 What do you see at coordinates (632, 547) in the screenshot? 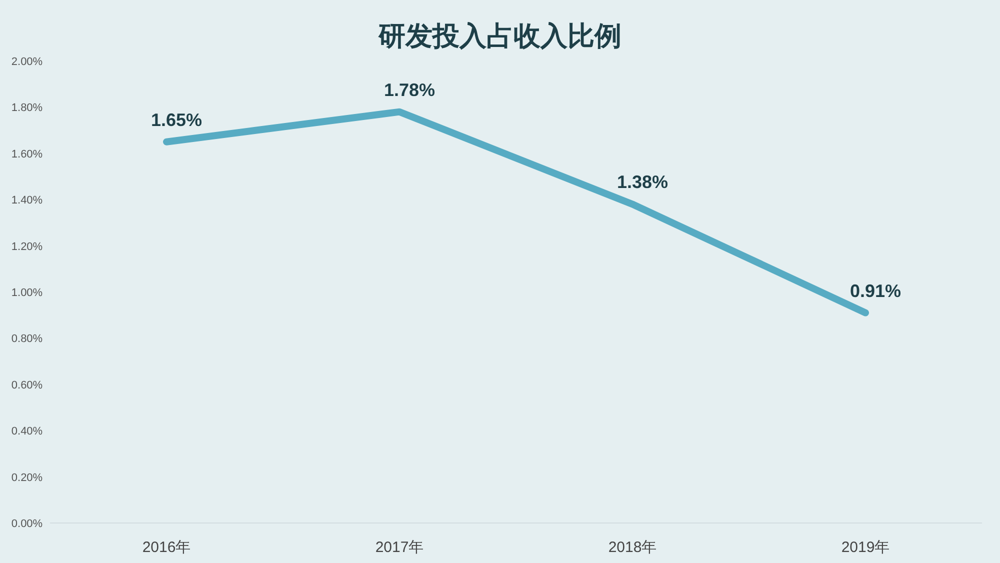
I see `x-tick-label: 2018年` at bounding box center [632, 547].